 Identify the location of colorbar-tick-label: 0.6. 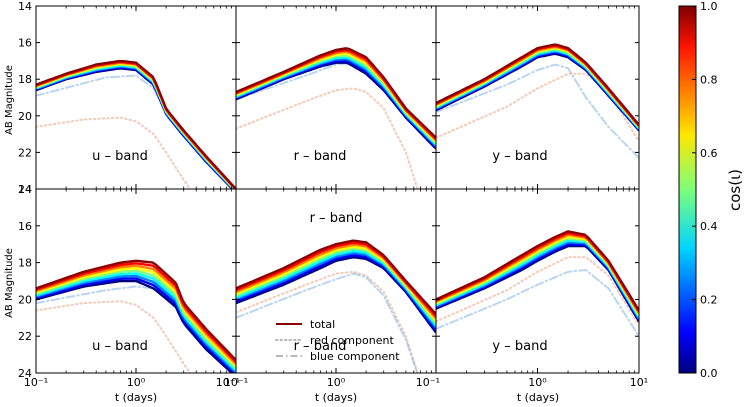
(709, 153).